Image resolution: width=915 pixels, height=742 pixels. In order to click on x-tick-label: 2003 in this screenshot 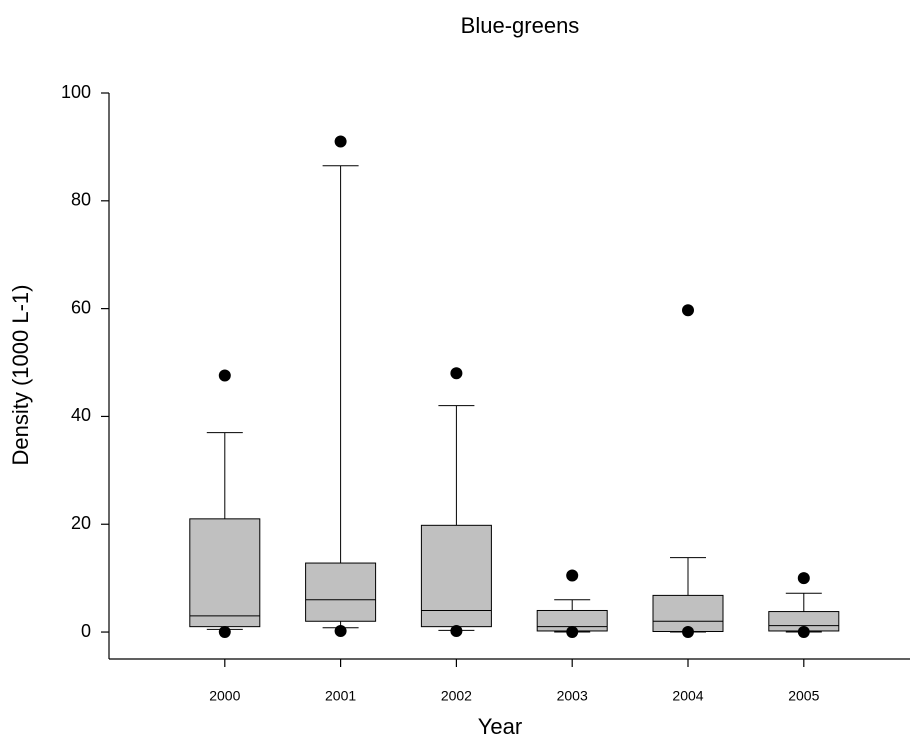, I will do `click(572, 696)`.